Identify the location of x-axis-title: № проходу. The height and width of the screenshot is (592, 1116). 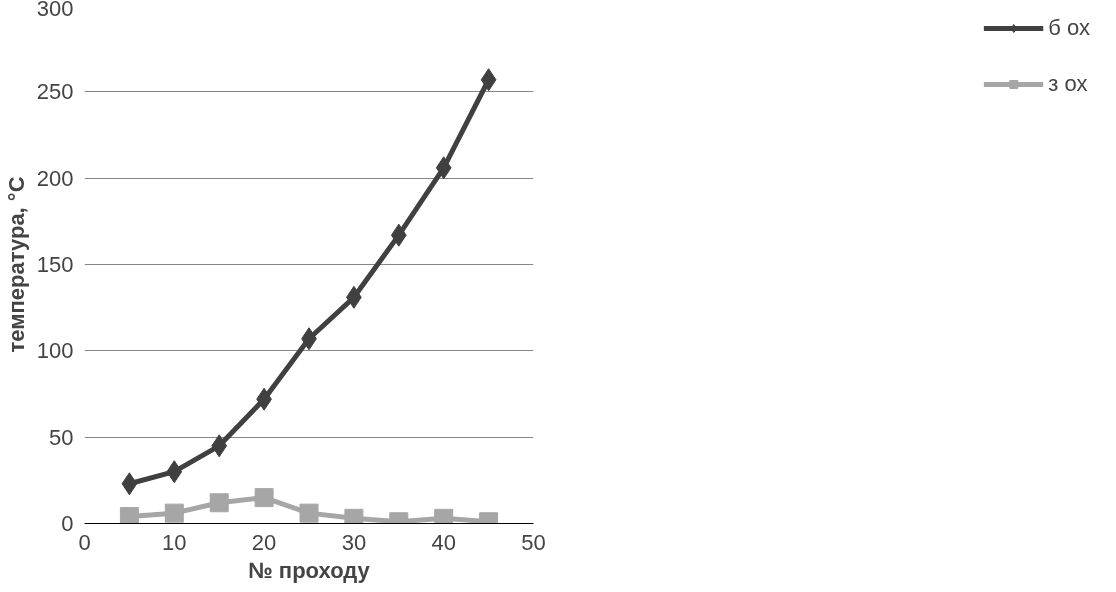
(309, 570).